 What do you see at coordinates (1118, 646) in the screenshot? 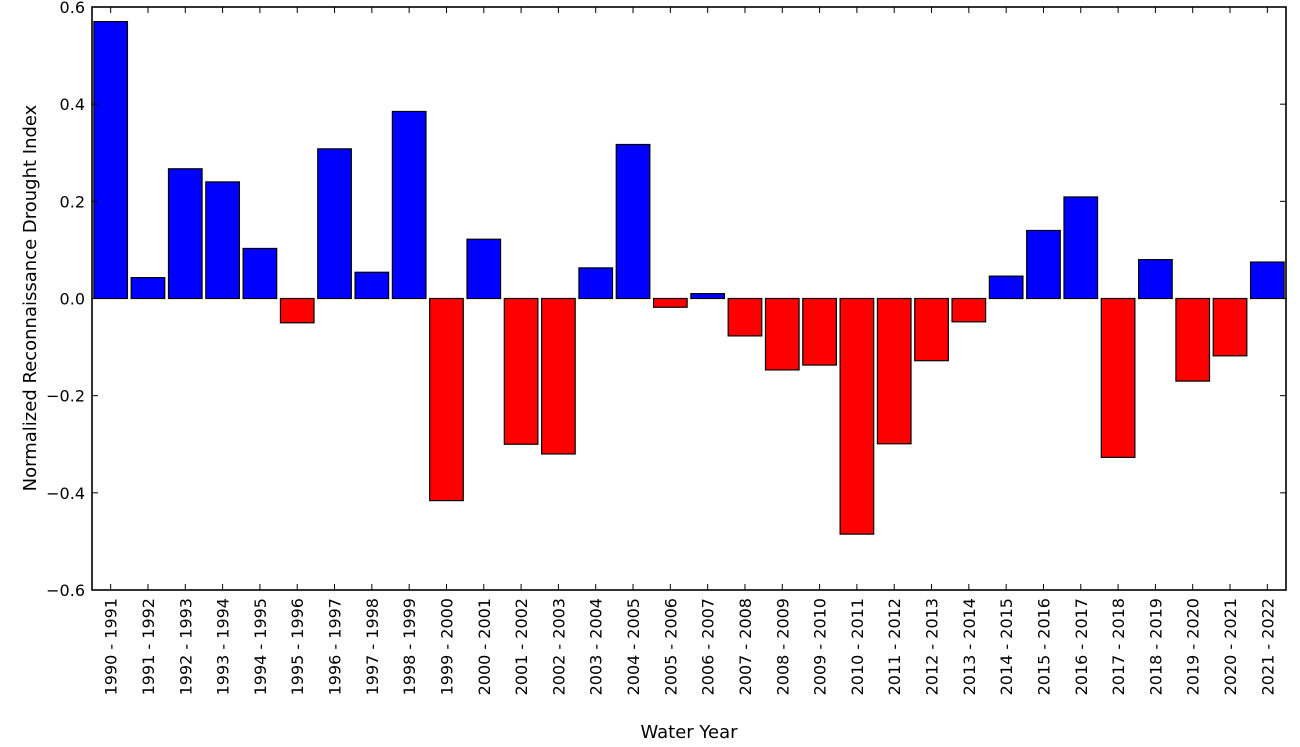
I see `x-tick-label: 2017 - 2018` at bounding box center [1118, 646].